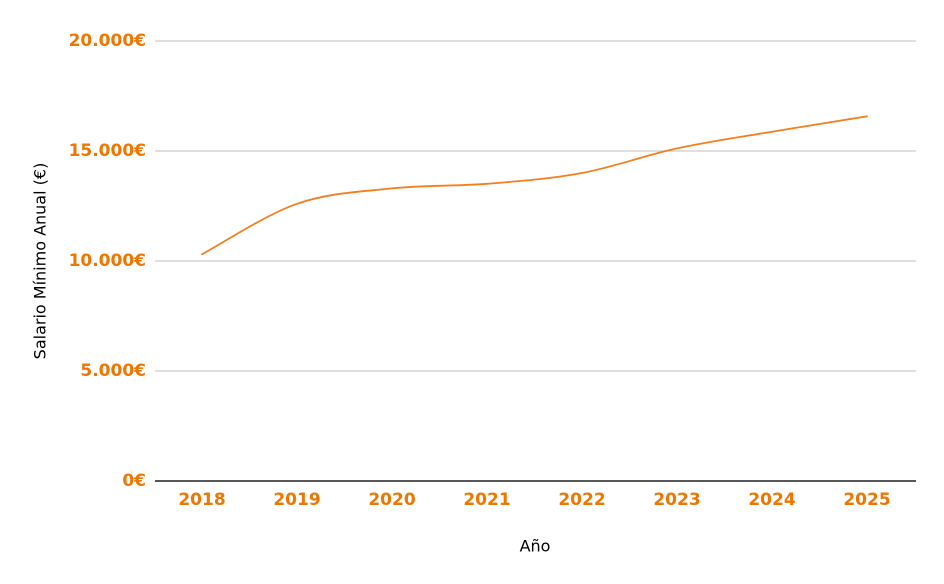  What do you see at coordinates (113, 371) in the screenshot?
I see `y-tick-label: 5.000€` at bounding box center [113, 371].